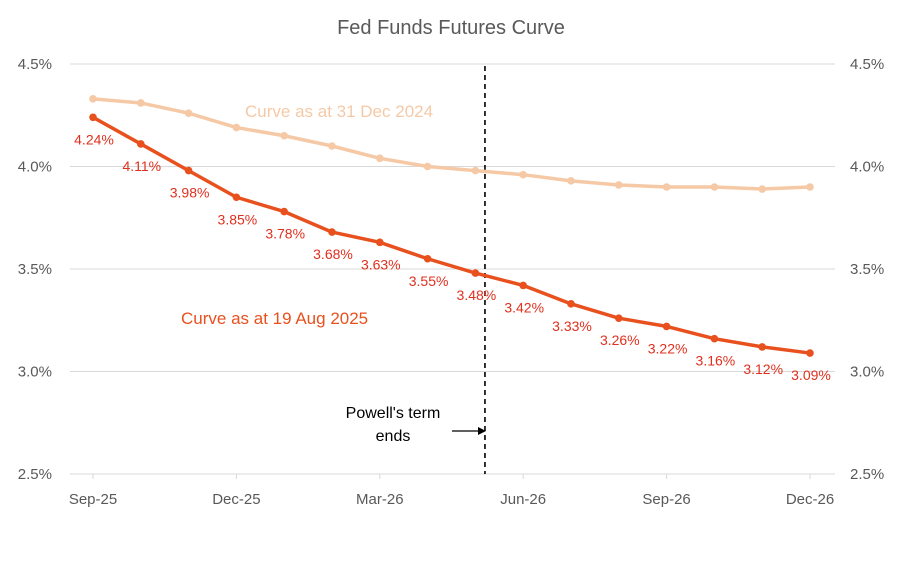 This screenshot has height=573, width=903. I want to click on powell-annotation-line1: Powell's term, so click(393, 413).